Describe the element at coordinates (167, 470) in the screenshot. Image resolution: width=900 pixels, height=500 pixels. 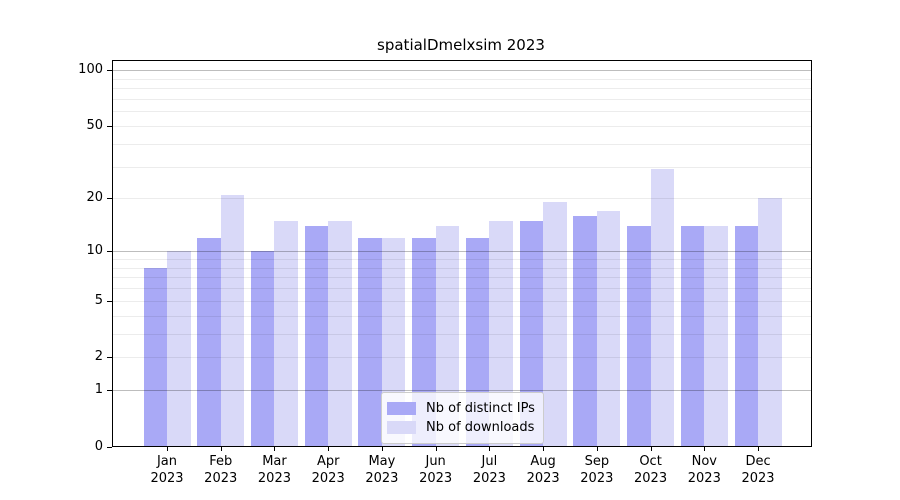
I see `x-tick-label-jan: Jan 2023` at that location.